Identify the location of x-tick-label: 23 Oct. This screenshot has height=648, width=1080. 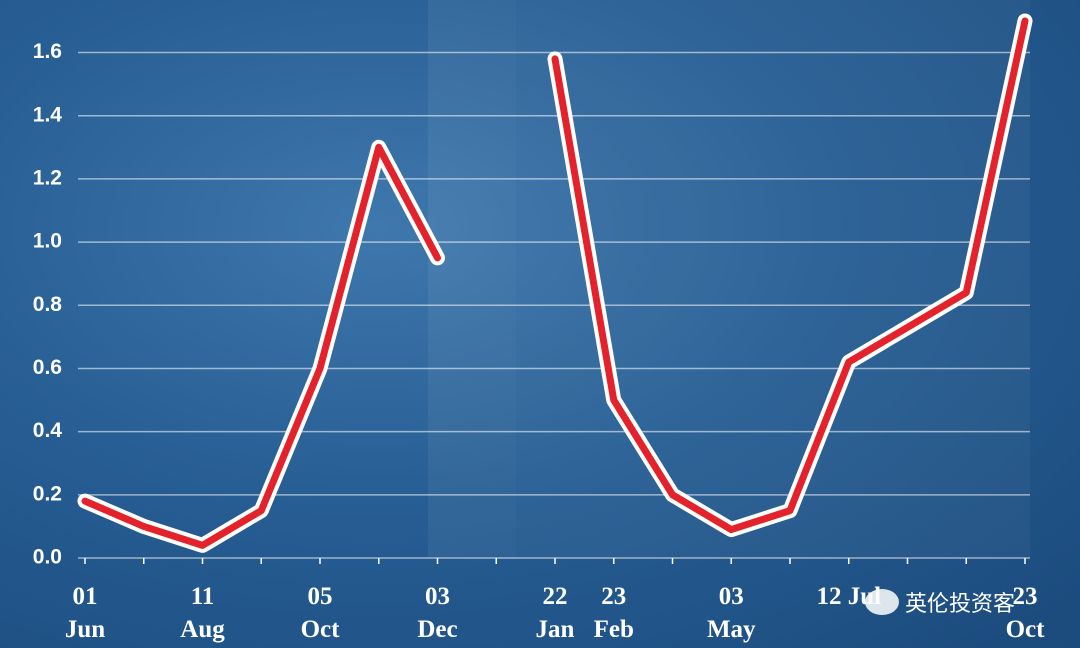
(1025, 613).